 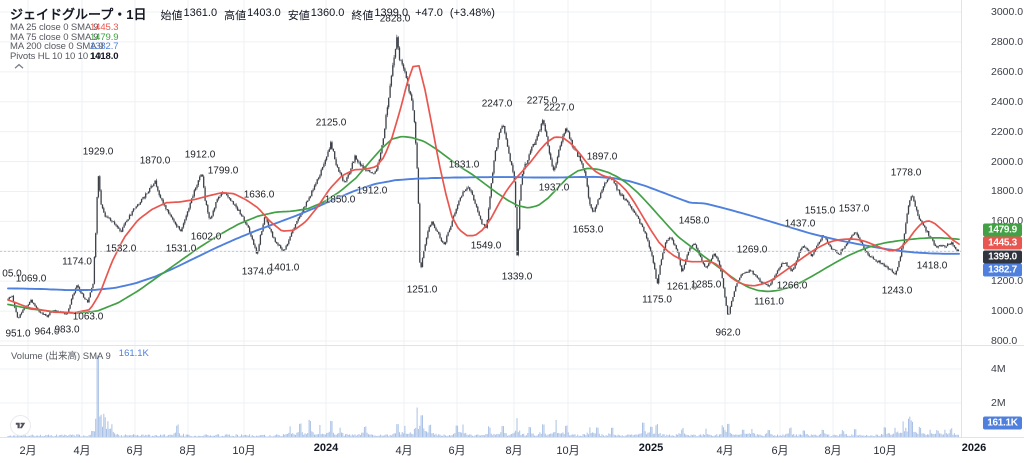 What do you see at coordinates (257, 272) in the screenshot?
I see `pivot-label: 1374.0` at bounding box center [257, 272].